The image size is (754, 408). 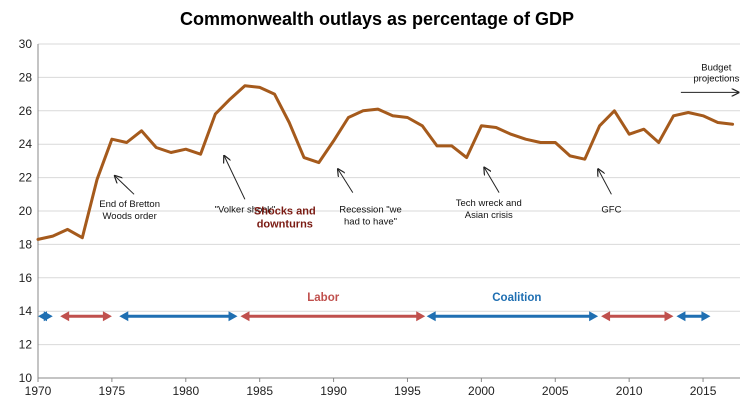 I want to click on annotation-text: Tech wreck and, so click(x=489, y=203).